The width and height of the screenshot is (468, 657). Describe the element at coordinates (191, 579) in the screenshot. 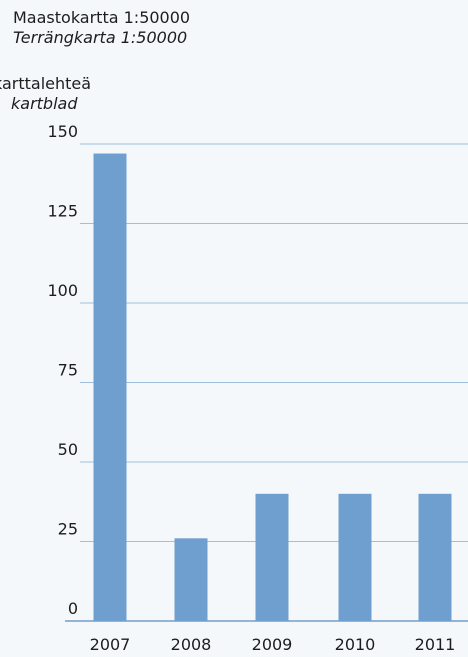

I see `bar-2008` at that location.